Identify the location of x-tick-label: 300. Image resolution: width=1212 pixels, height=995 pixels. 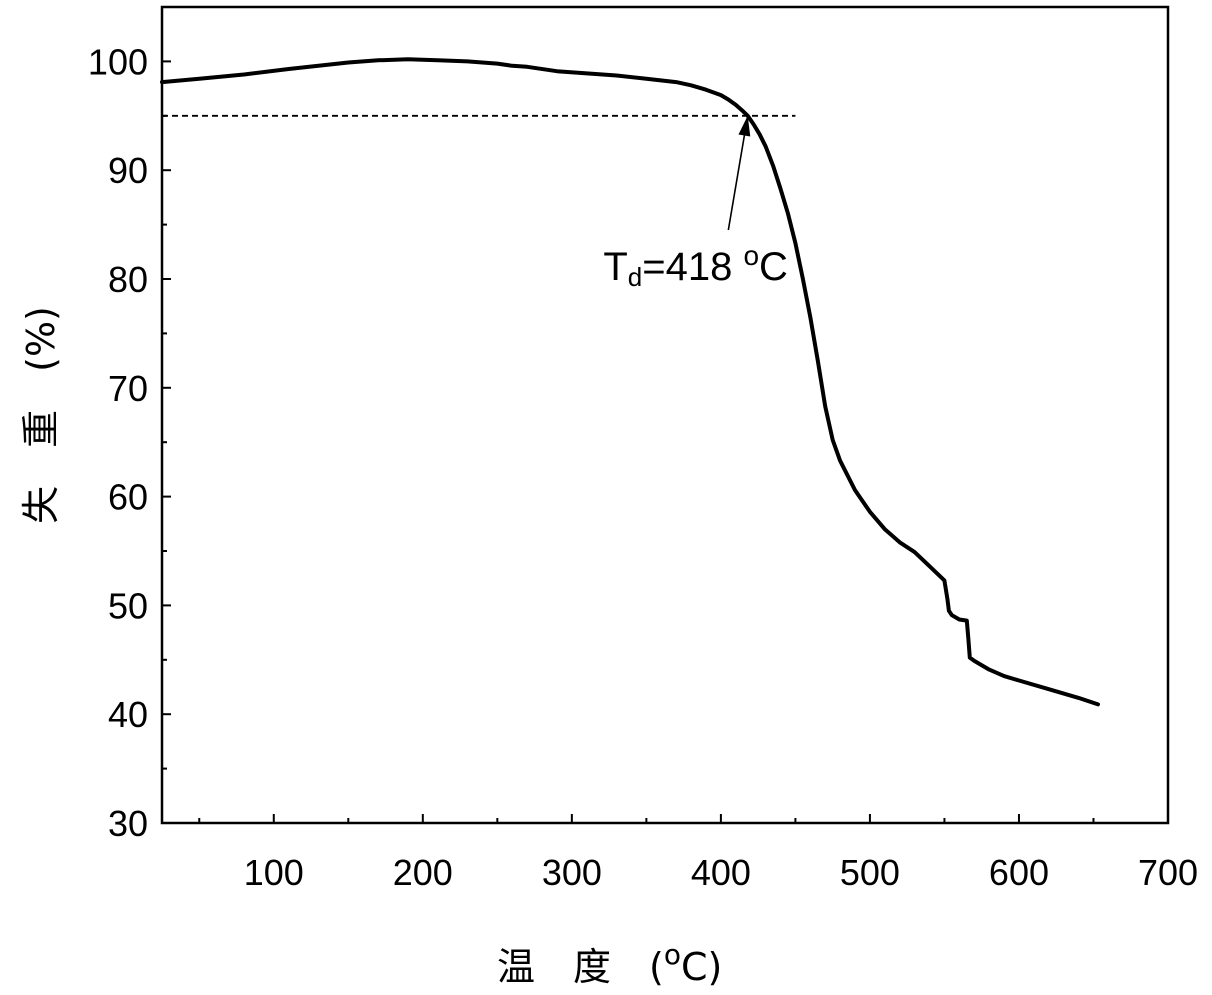
(572, 872).